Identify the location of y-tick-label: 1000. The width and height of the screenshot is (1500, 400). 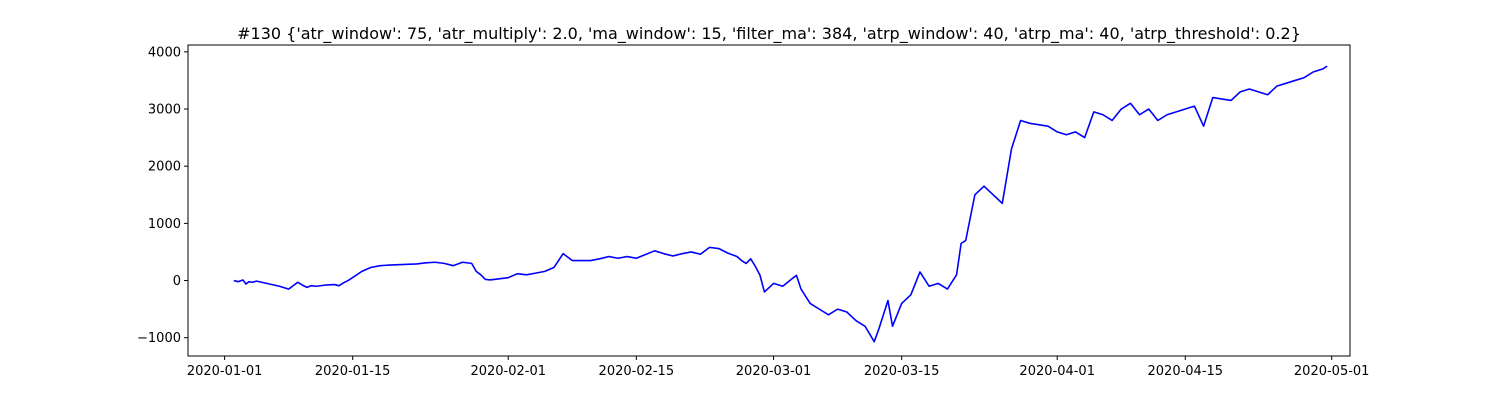
(164, 224).